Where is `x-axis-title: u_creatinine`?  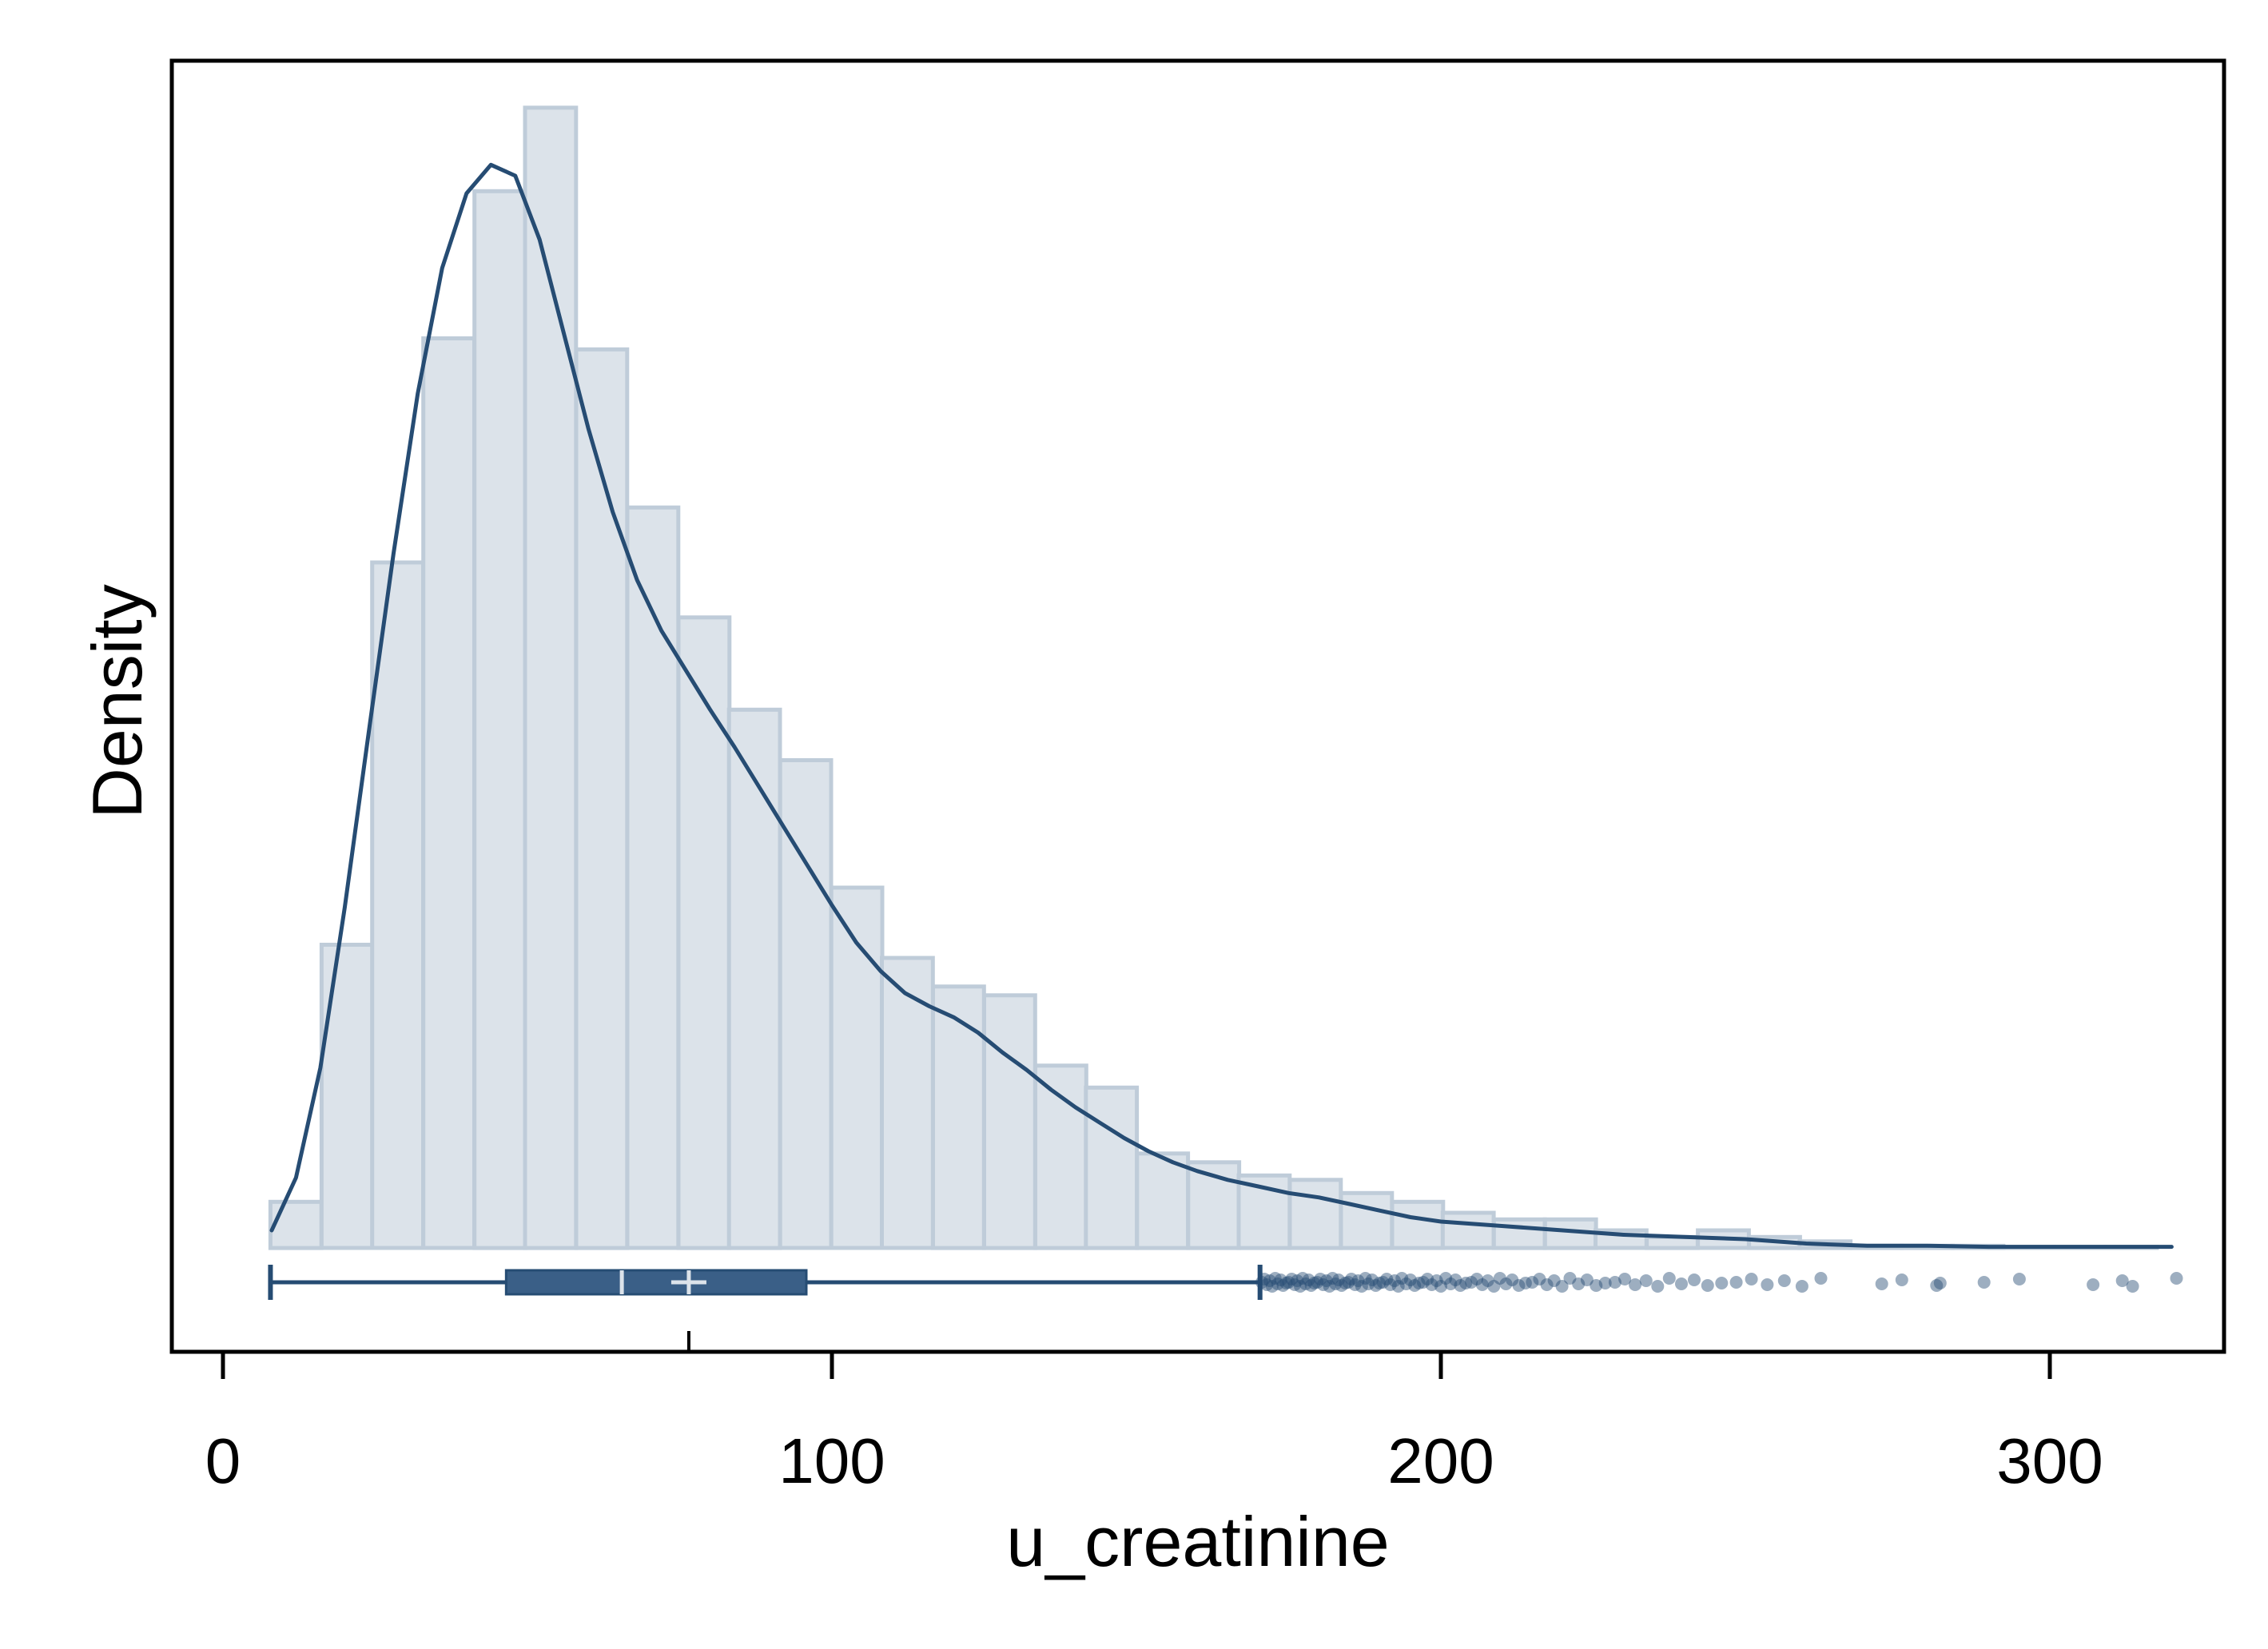
x-axis-title: u_creatinine is located at coordinates (1197, 1541).